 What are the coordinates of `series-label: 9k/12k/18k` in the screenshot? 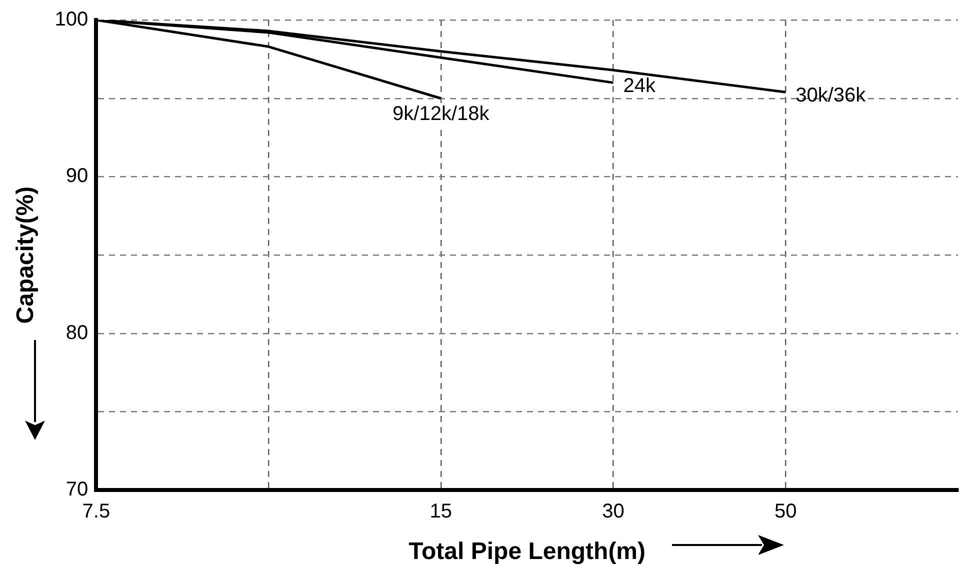 It's located at (441, 113).